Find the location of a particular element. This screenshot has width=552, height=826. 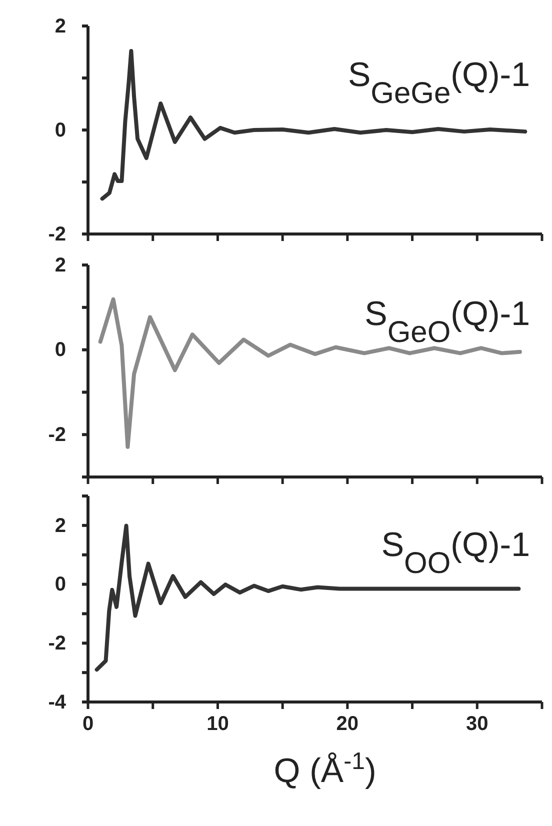

x-tick-label: 20 is located at coordinates (347, 724).